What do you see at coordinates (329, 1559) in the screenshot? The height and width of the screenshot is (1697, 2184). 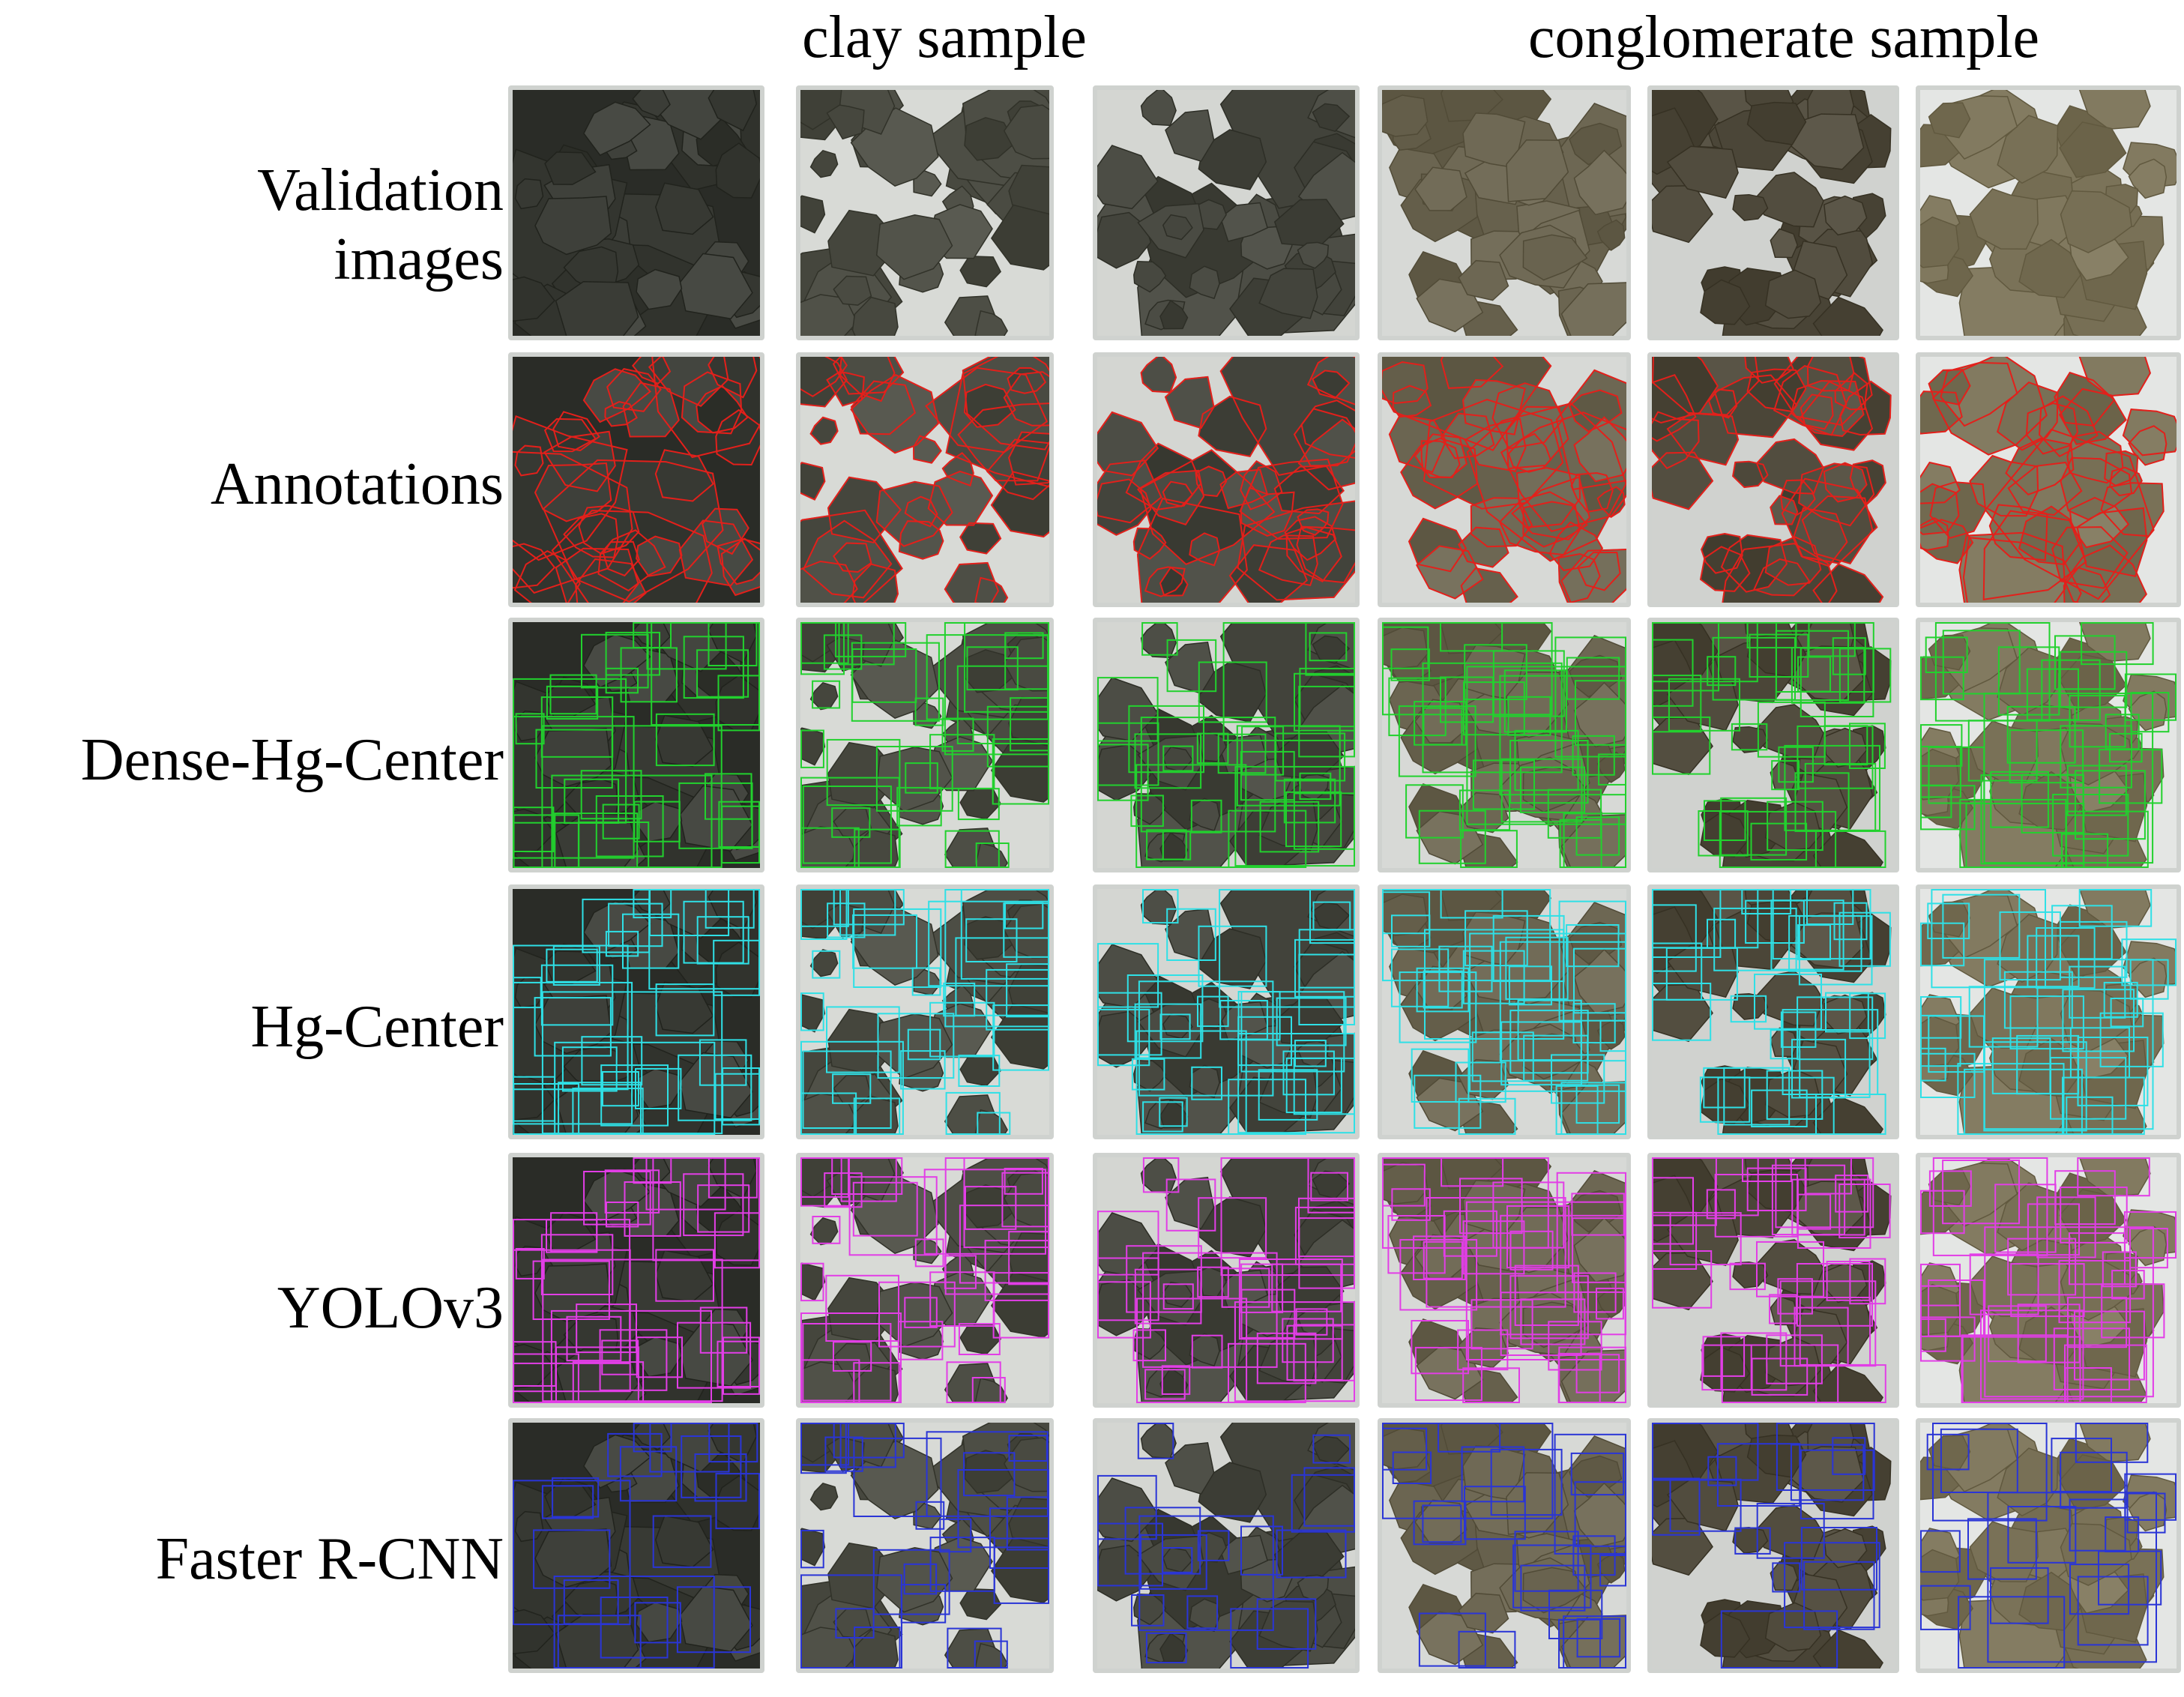 I see `row-label-line: Faster R-CNN` at bounding box center [329, 1559].